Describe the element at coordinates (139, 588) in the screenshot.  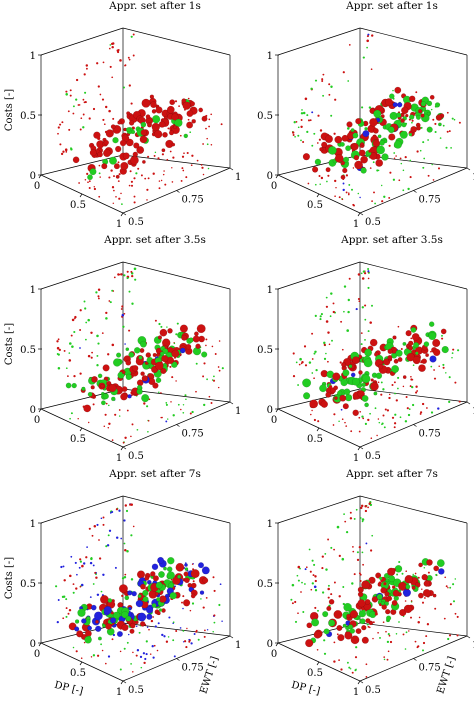
I see `data-points` at that location.